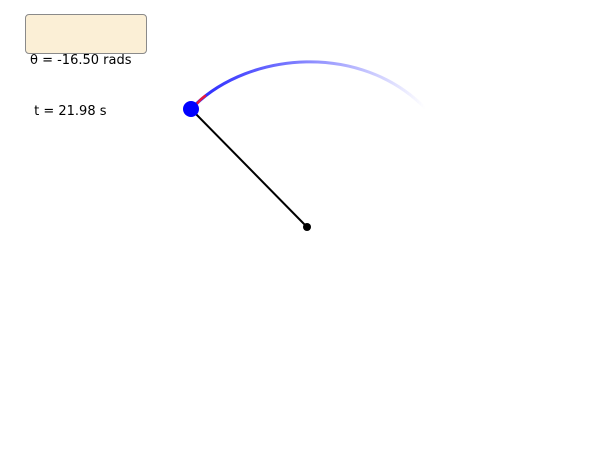  I want to click on pendulum-bob, so click(191, 109).